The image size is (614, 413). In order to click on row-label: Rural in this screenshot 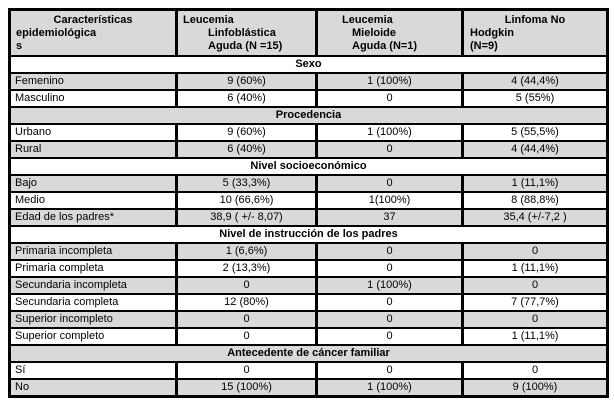, I will do `click(93, 149)`.